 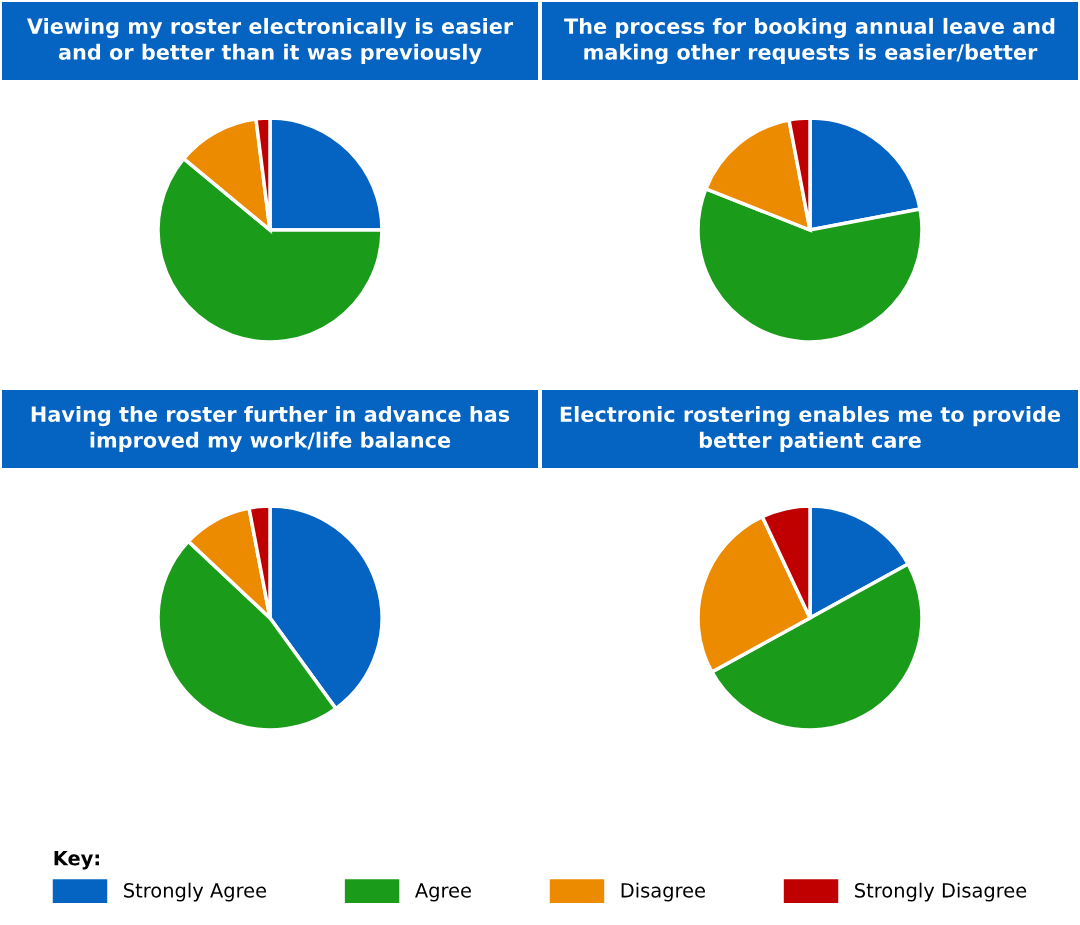 What do you see at coordinates (76, 860) in the screenshot?
I see `legend-title: Key:` at bounding box center [76, 860].